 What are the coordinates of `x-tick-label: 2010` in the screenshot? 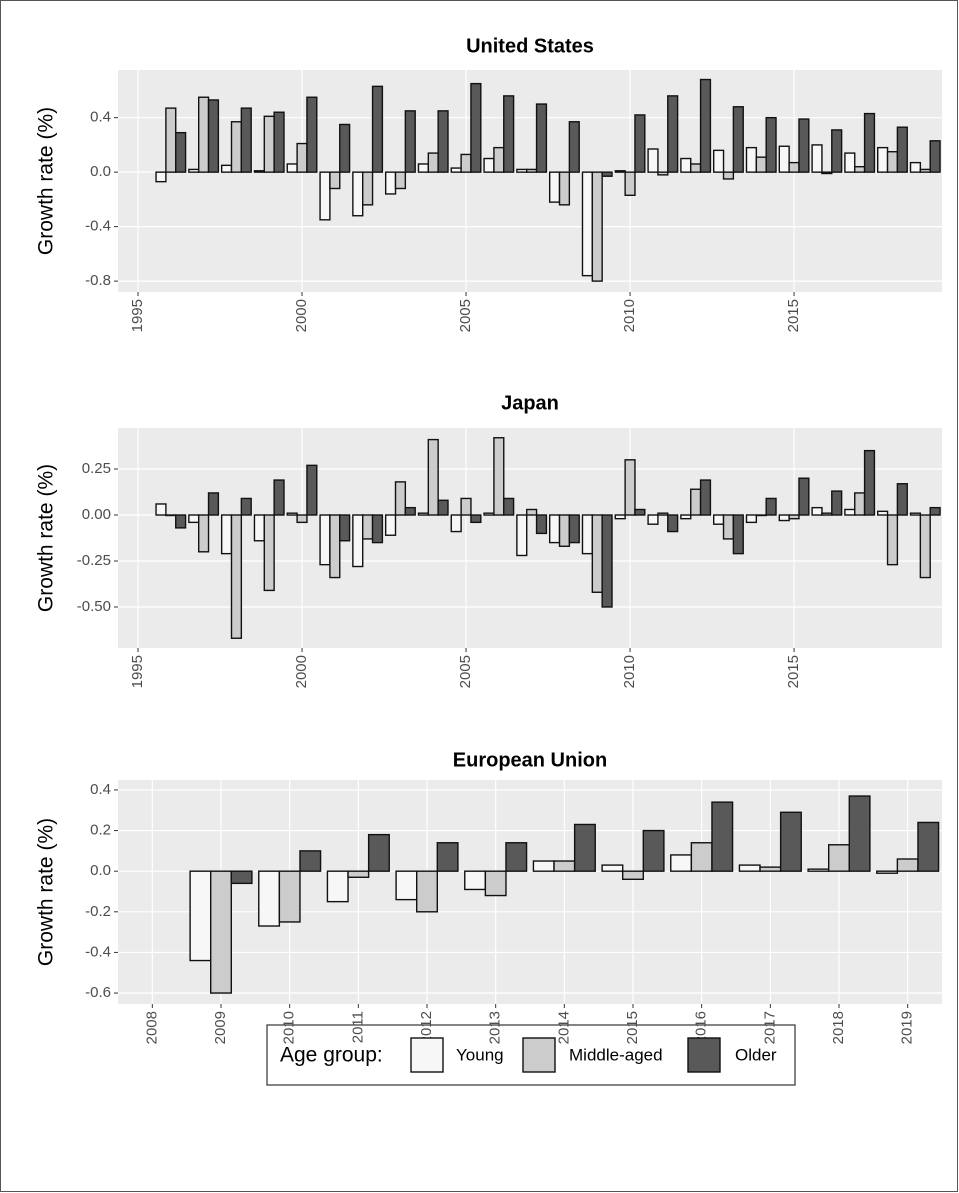 It's located at (629, 671).